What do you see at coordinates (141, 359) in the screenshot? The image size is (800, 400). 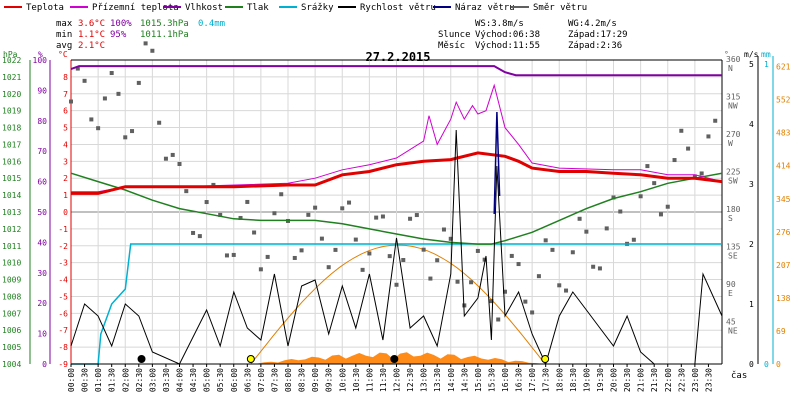 I see `moonset-marker` at bounding box center [141, 359].